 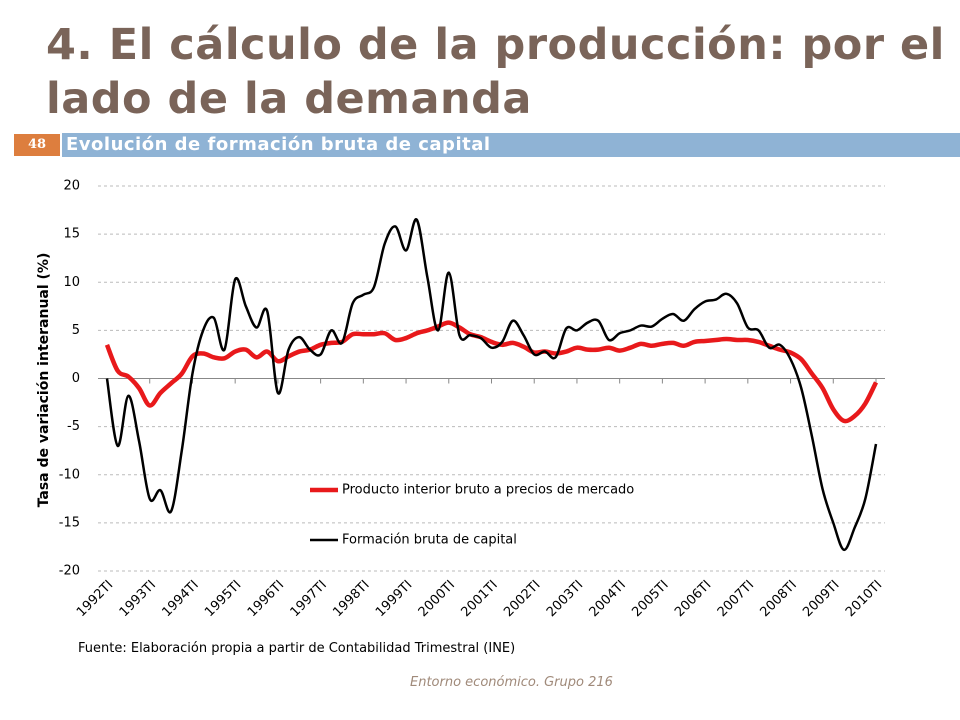 What do you see at coordinates (69, 474) in the screenshot?
I see `y-tick-label: -10` at bounding box center [69, 474].